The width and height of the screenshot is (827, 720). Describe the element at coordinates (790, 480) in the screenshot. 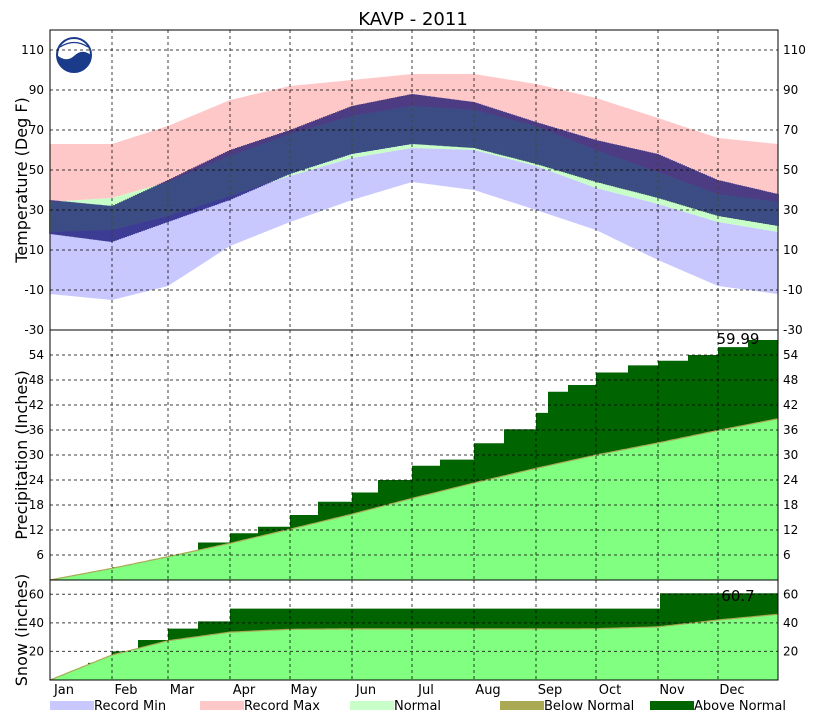

I see `precipitation-tick-right: 24` at that location.